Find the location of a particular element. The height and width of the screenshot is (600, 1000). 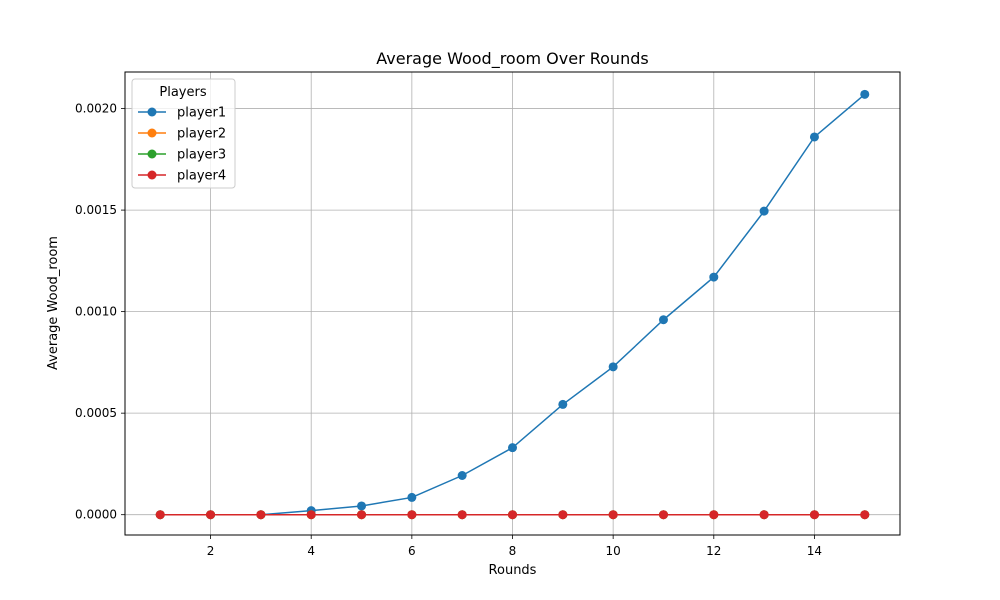

x-axis-label: Rounds is located at coordinates (513, 570).